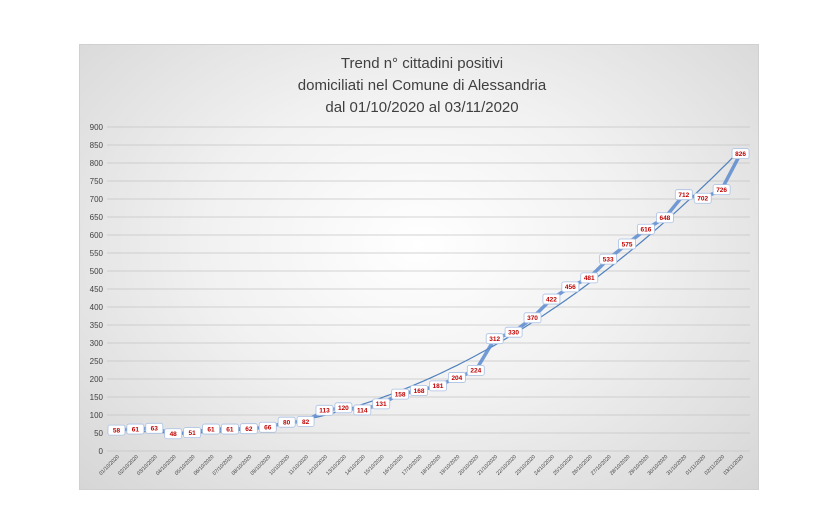  I want to click on data-label: 168, so click(419, 391).